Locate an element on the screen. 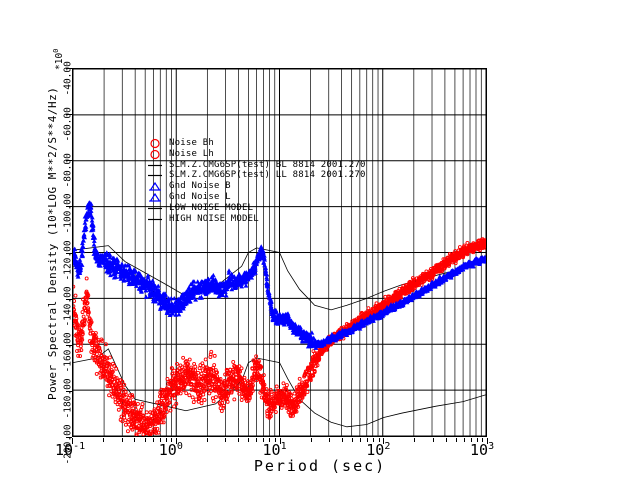 Image resolution: width=640 pixels, height=480 pixels. legend-item-label: LOW NOISE MODEL is located at coordinates (211, 207).